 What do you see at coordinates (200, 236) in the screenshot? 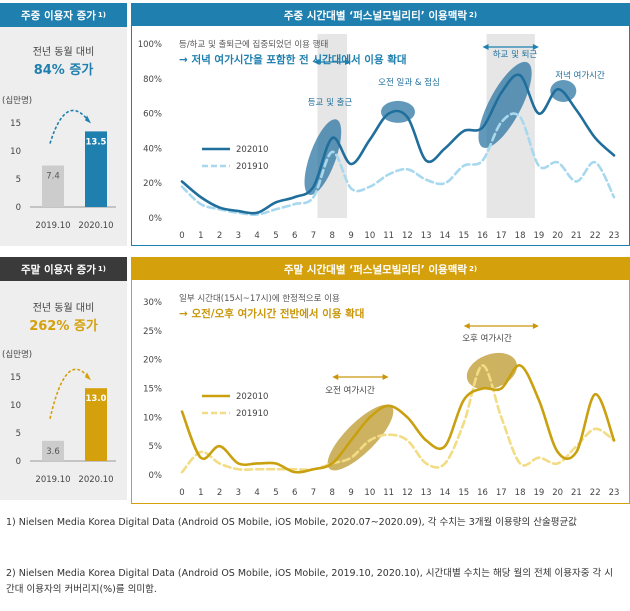
I see `weekday-line-xtick: 1` at bounding box center [200, 236].